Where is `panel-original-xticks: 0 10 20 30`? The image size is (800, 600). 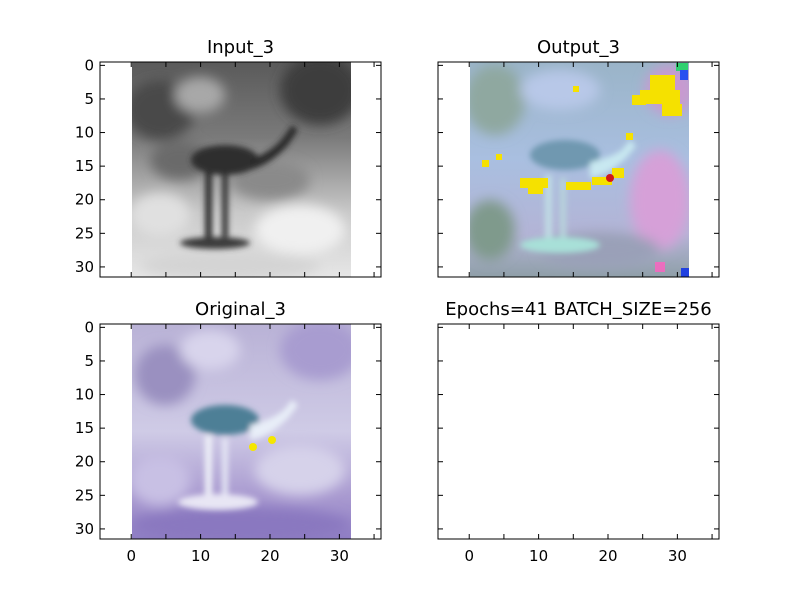 panel-original-xticks: 0 10 20 30 is located at coordinates (250, 444).